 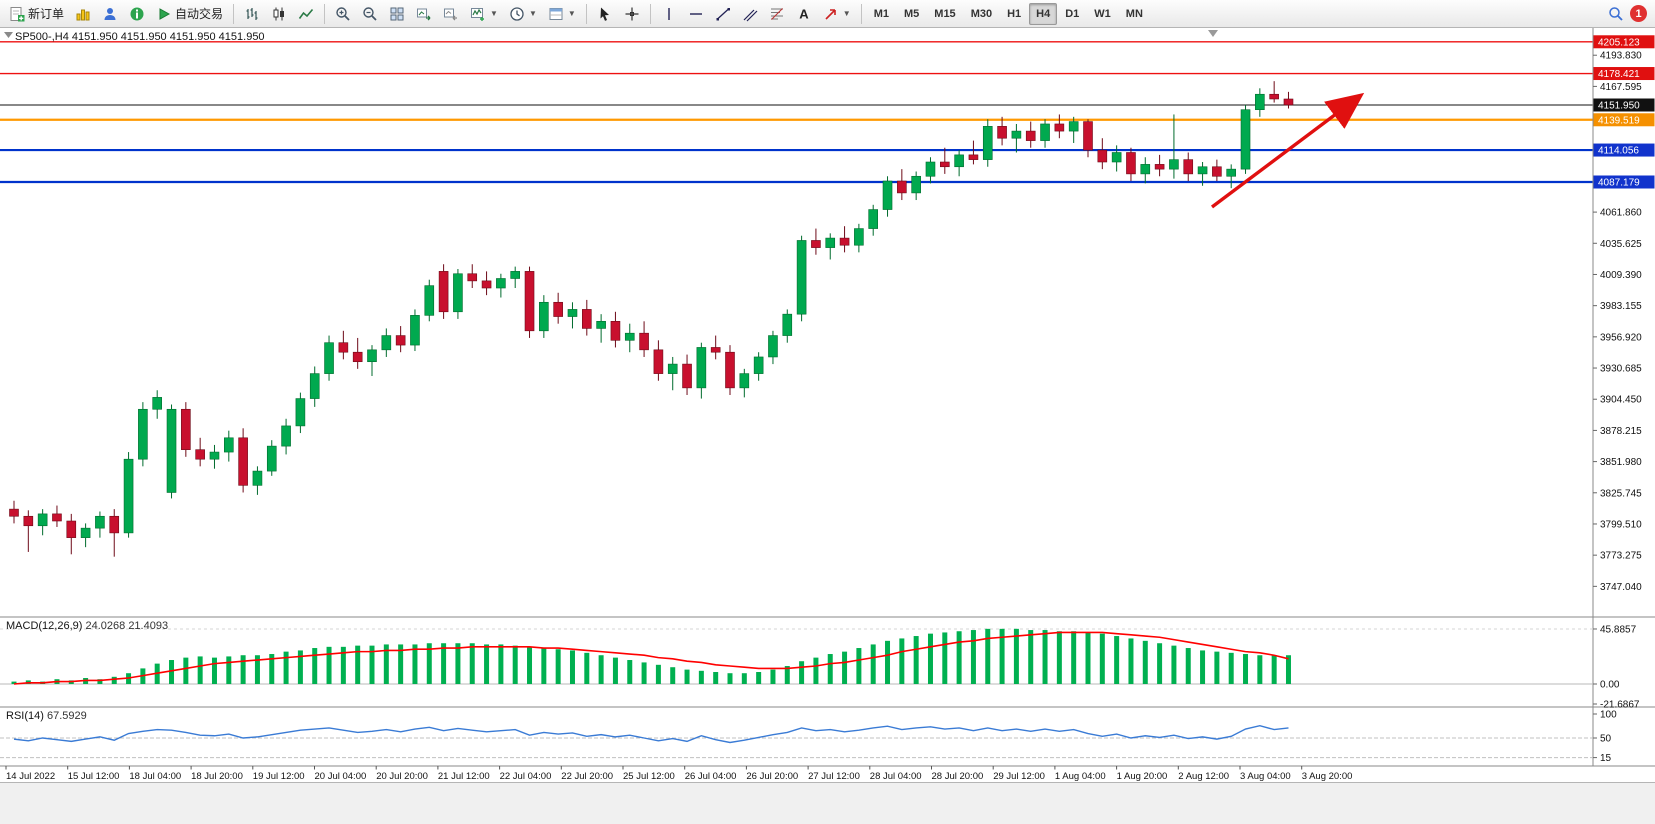 What do you see at coordinates (343, 14) in the screenshot?
I see `zoom-in-button` at bounding box center [343, 14].